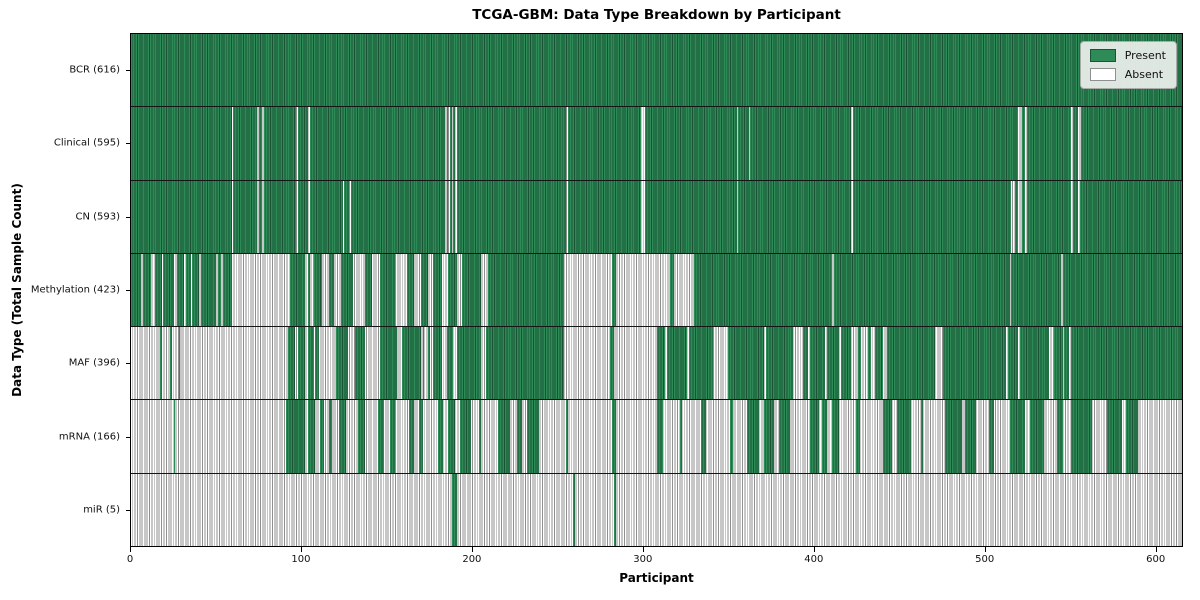 The height and width of the screenshot is (600, 1200). I want to click on y-tick-label: miR (5), so click(101, 510).